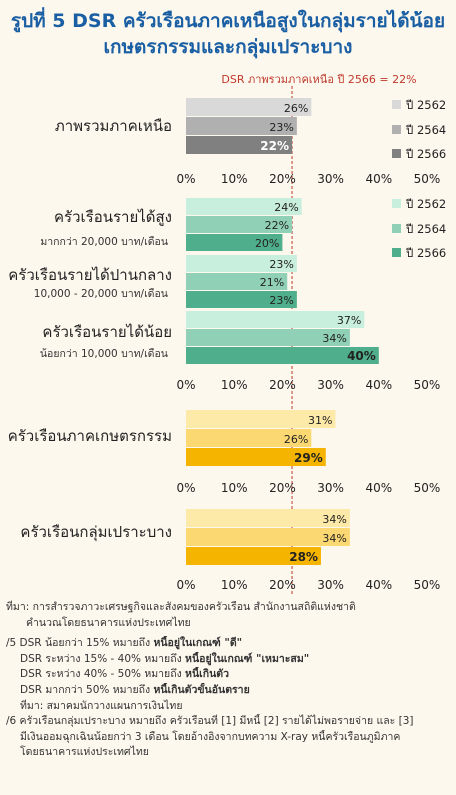 This screenshot has height=795, width=456. What do you see at coordinates (108, 622) in the screenshot?
I see `note-source-cont: คำนวณโดยธนาคารแห่งประเทศไทย` at bounding box center [108, 622].